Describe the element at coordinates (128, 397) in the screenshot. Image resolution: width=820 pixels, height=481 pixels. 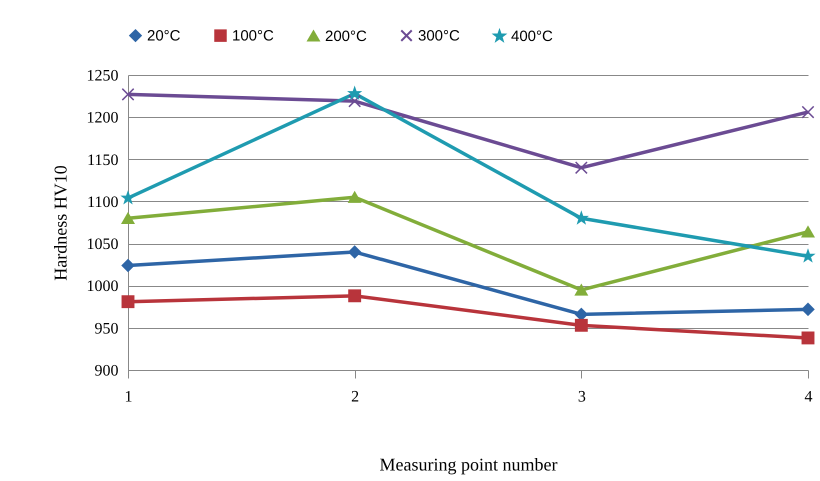
I see `x-tick-label: 1` at that location.